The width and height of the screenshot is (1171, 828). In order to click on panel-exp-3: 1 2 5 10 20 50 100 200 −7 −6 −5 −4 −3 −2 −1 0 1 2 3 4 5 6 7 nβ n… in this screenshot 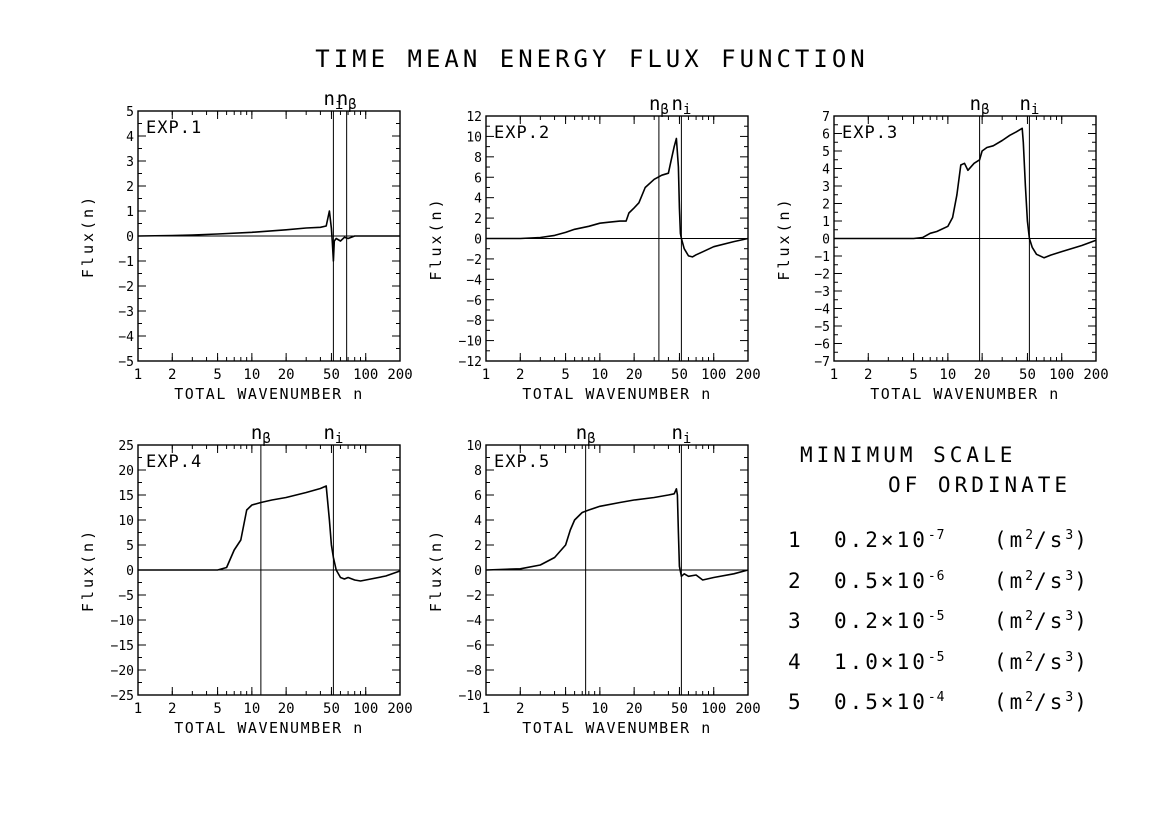, I will do `click(942, 248)`.